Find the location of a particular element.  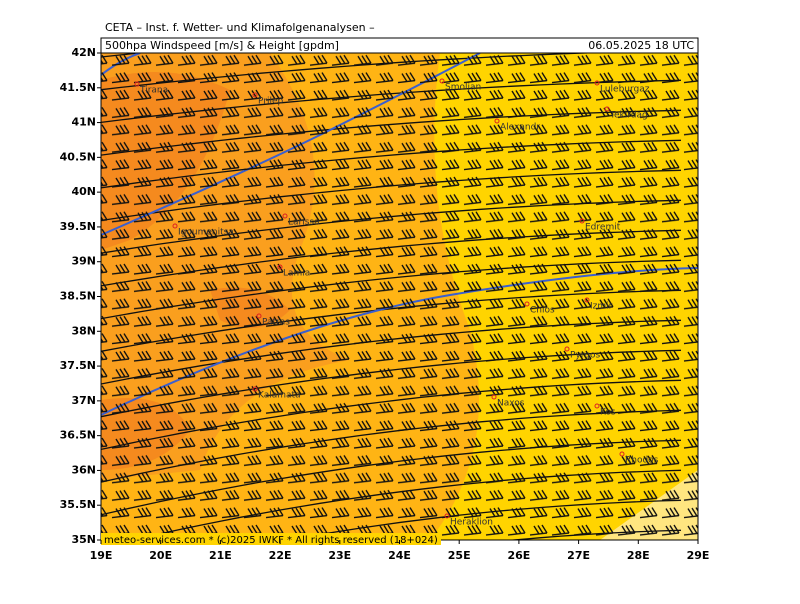

lat-label: 38.5N is located at coordinates (78, 296).